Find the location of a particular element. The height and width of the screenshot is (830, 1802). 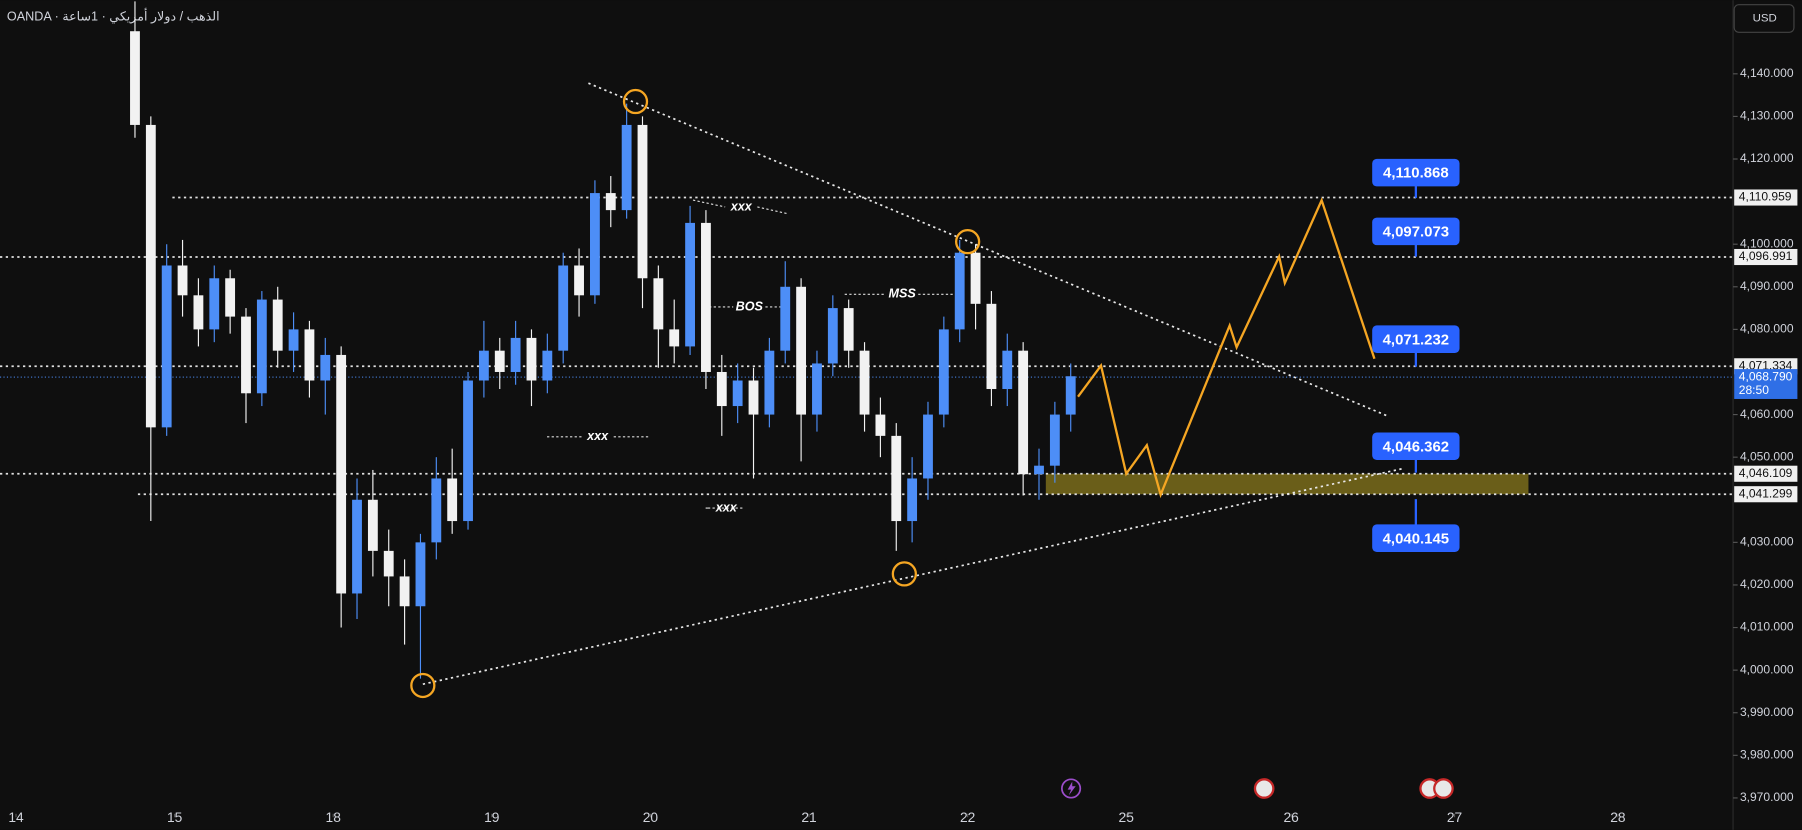

y-tick-label: 4,100.000 is located at coordinates (1767, 243).